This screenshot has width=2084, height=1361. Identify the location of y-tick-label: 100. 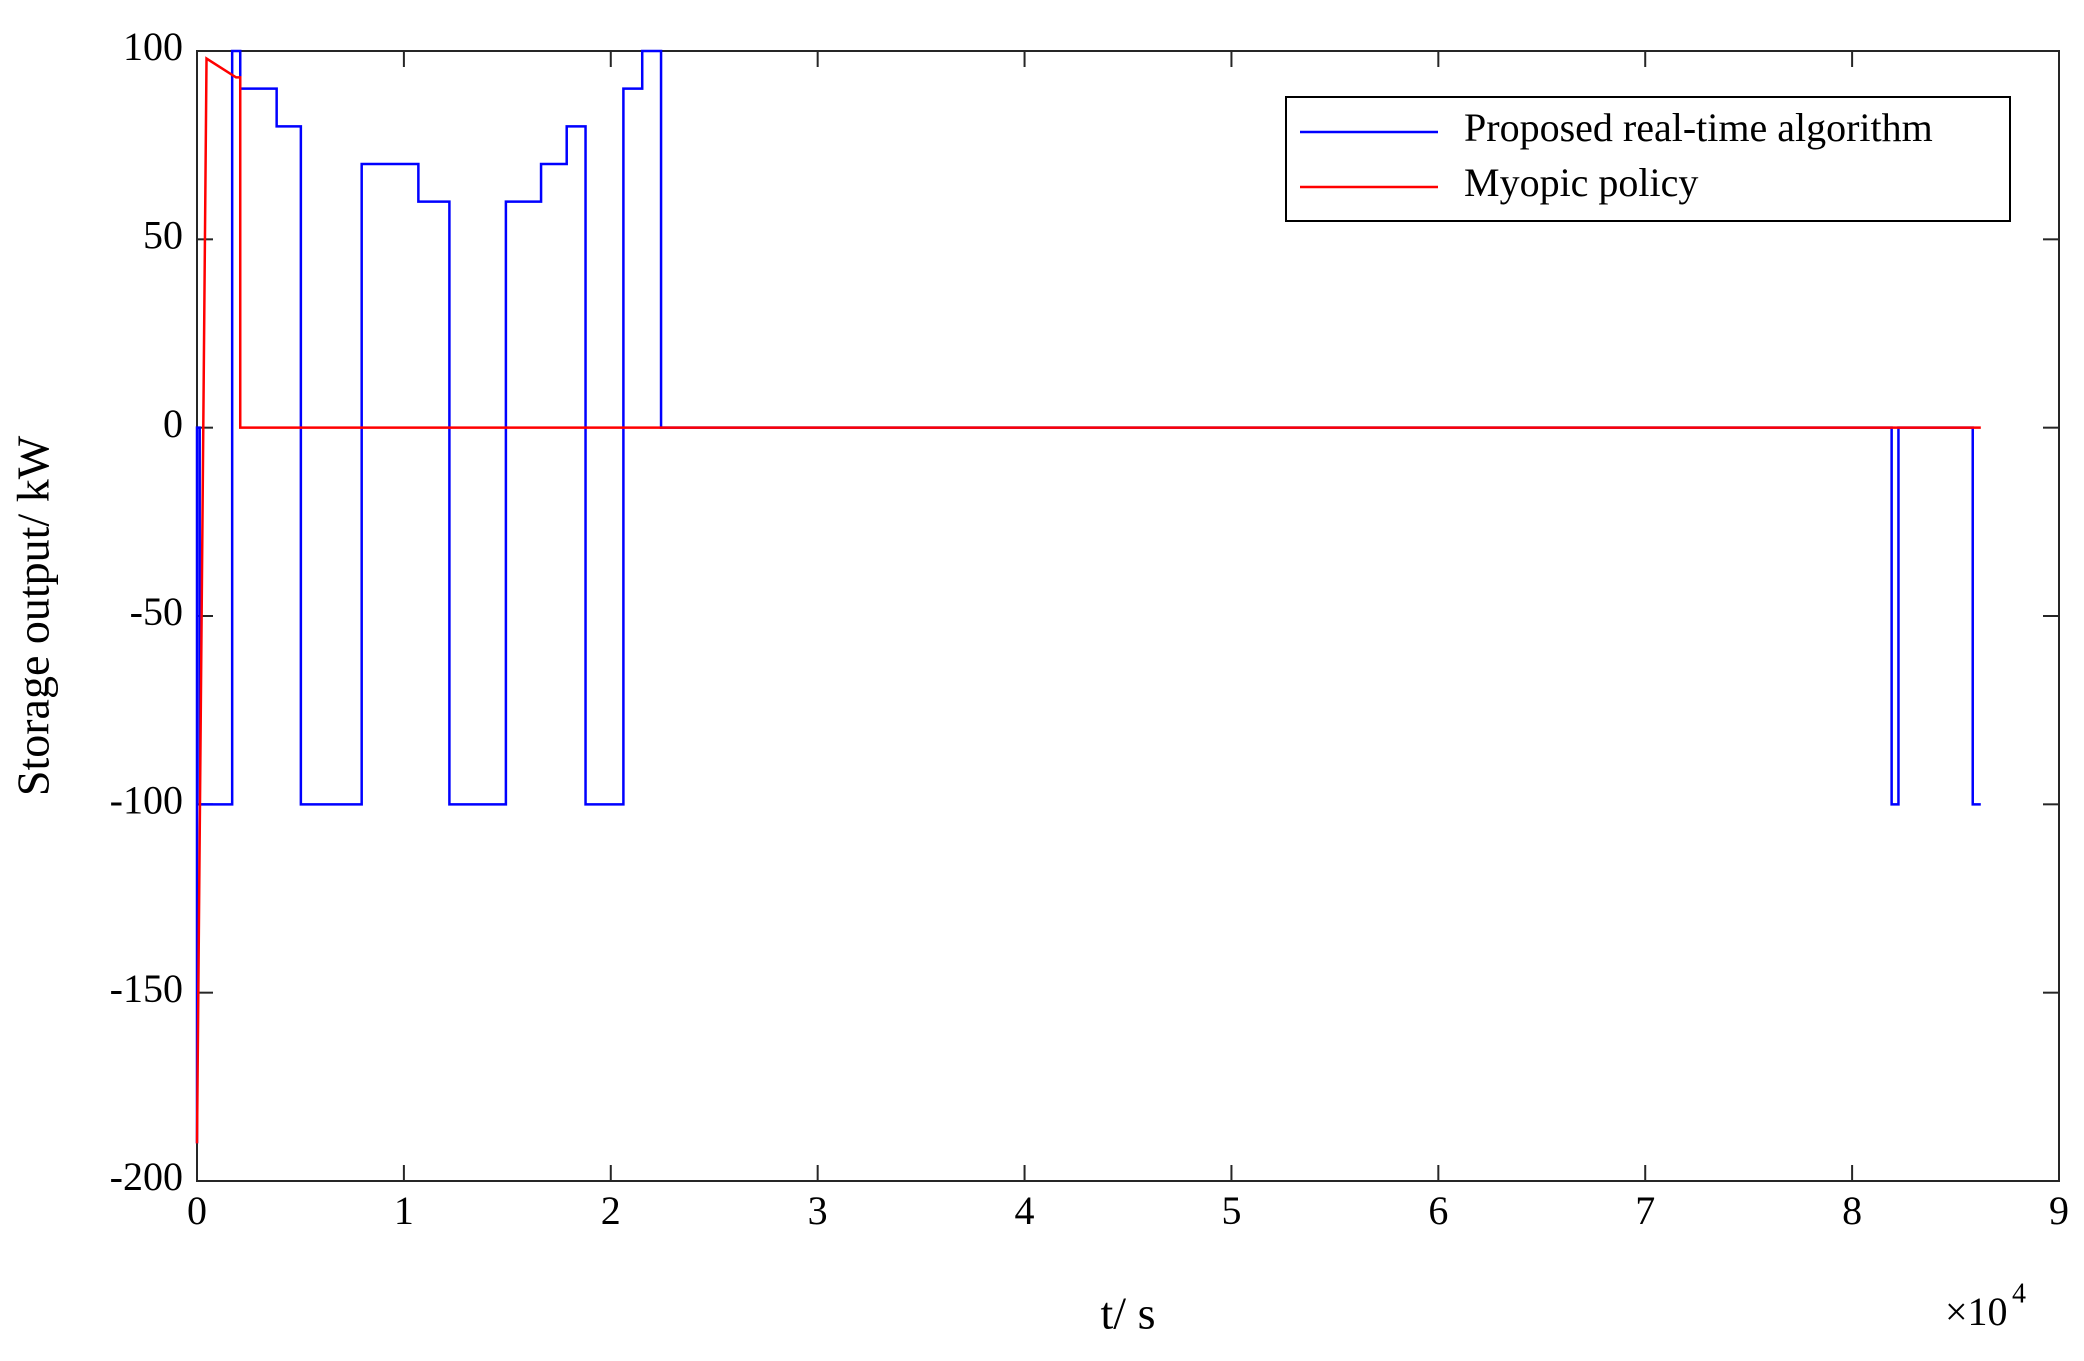
(153, 46).